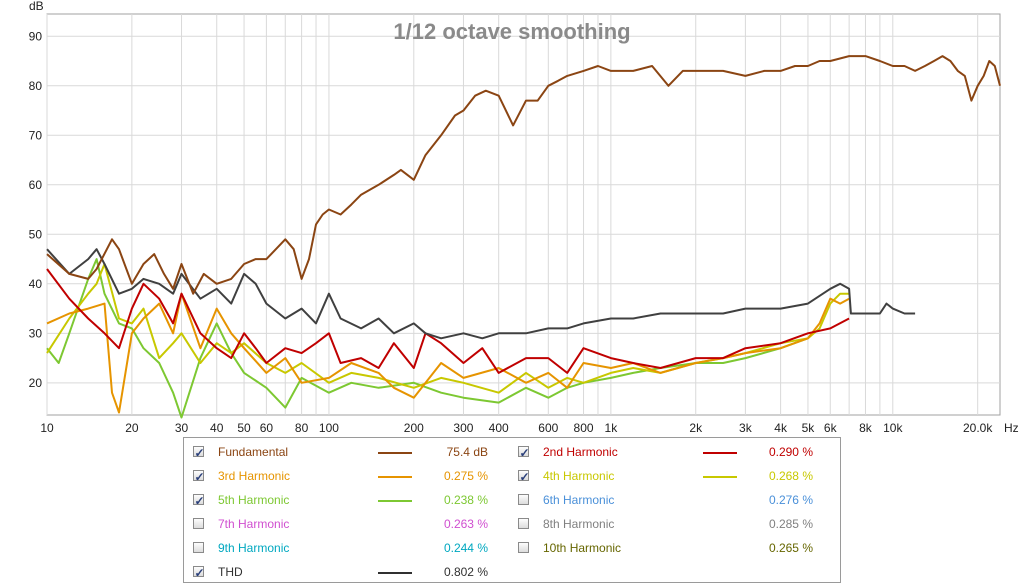 This screenshot has width=1024, height=586. I want to click on legend-checkbox-7th-harmonic, so click(198, 523).